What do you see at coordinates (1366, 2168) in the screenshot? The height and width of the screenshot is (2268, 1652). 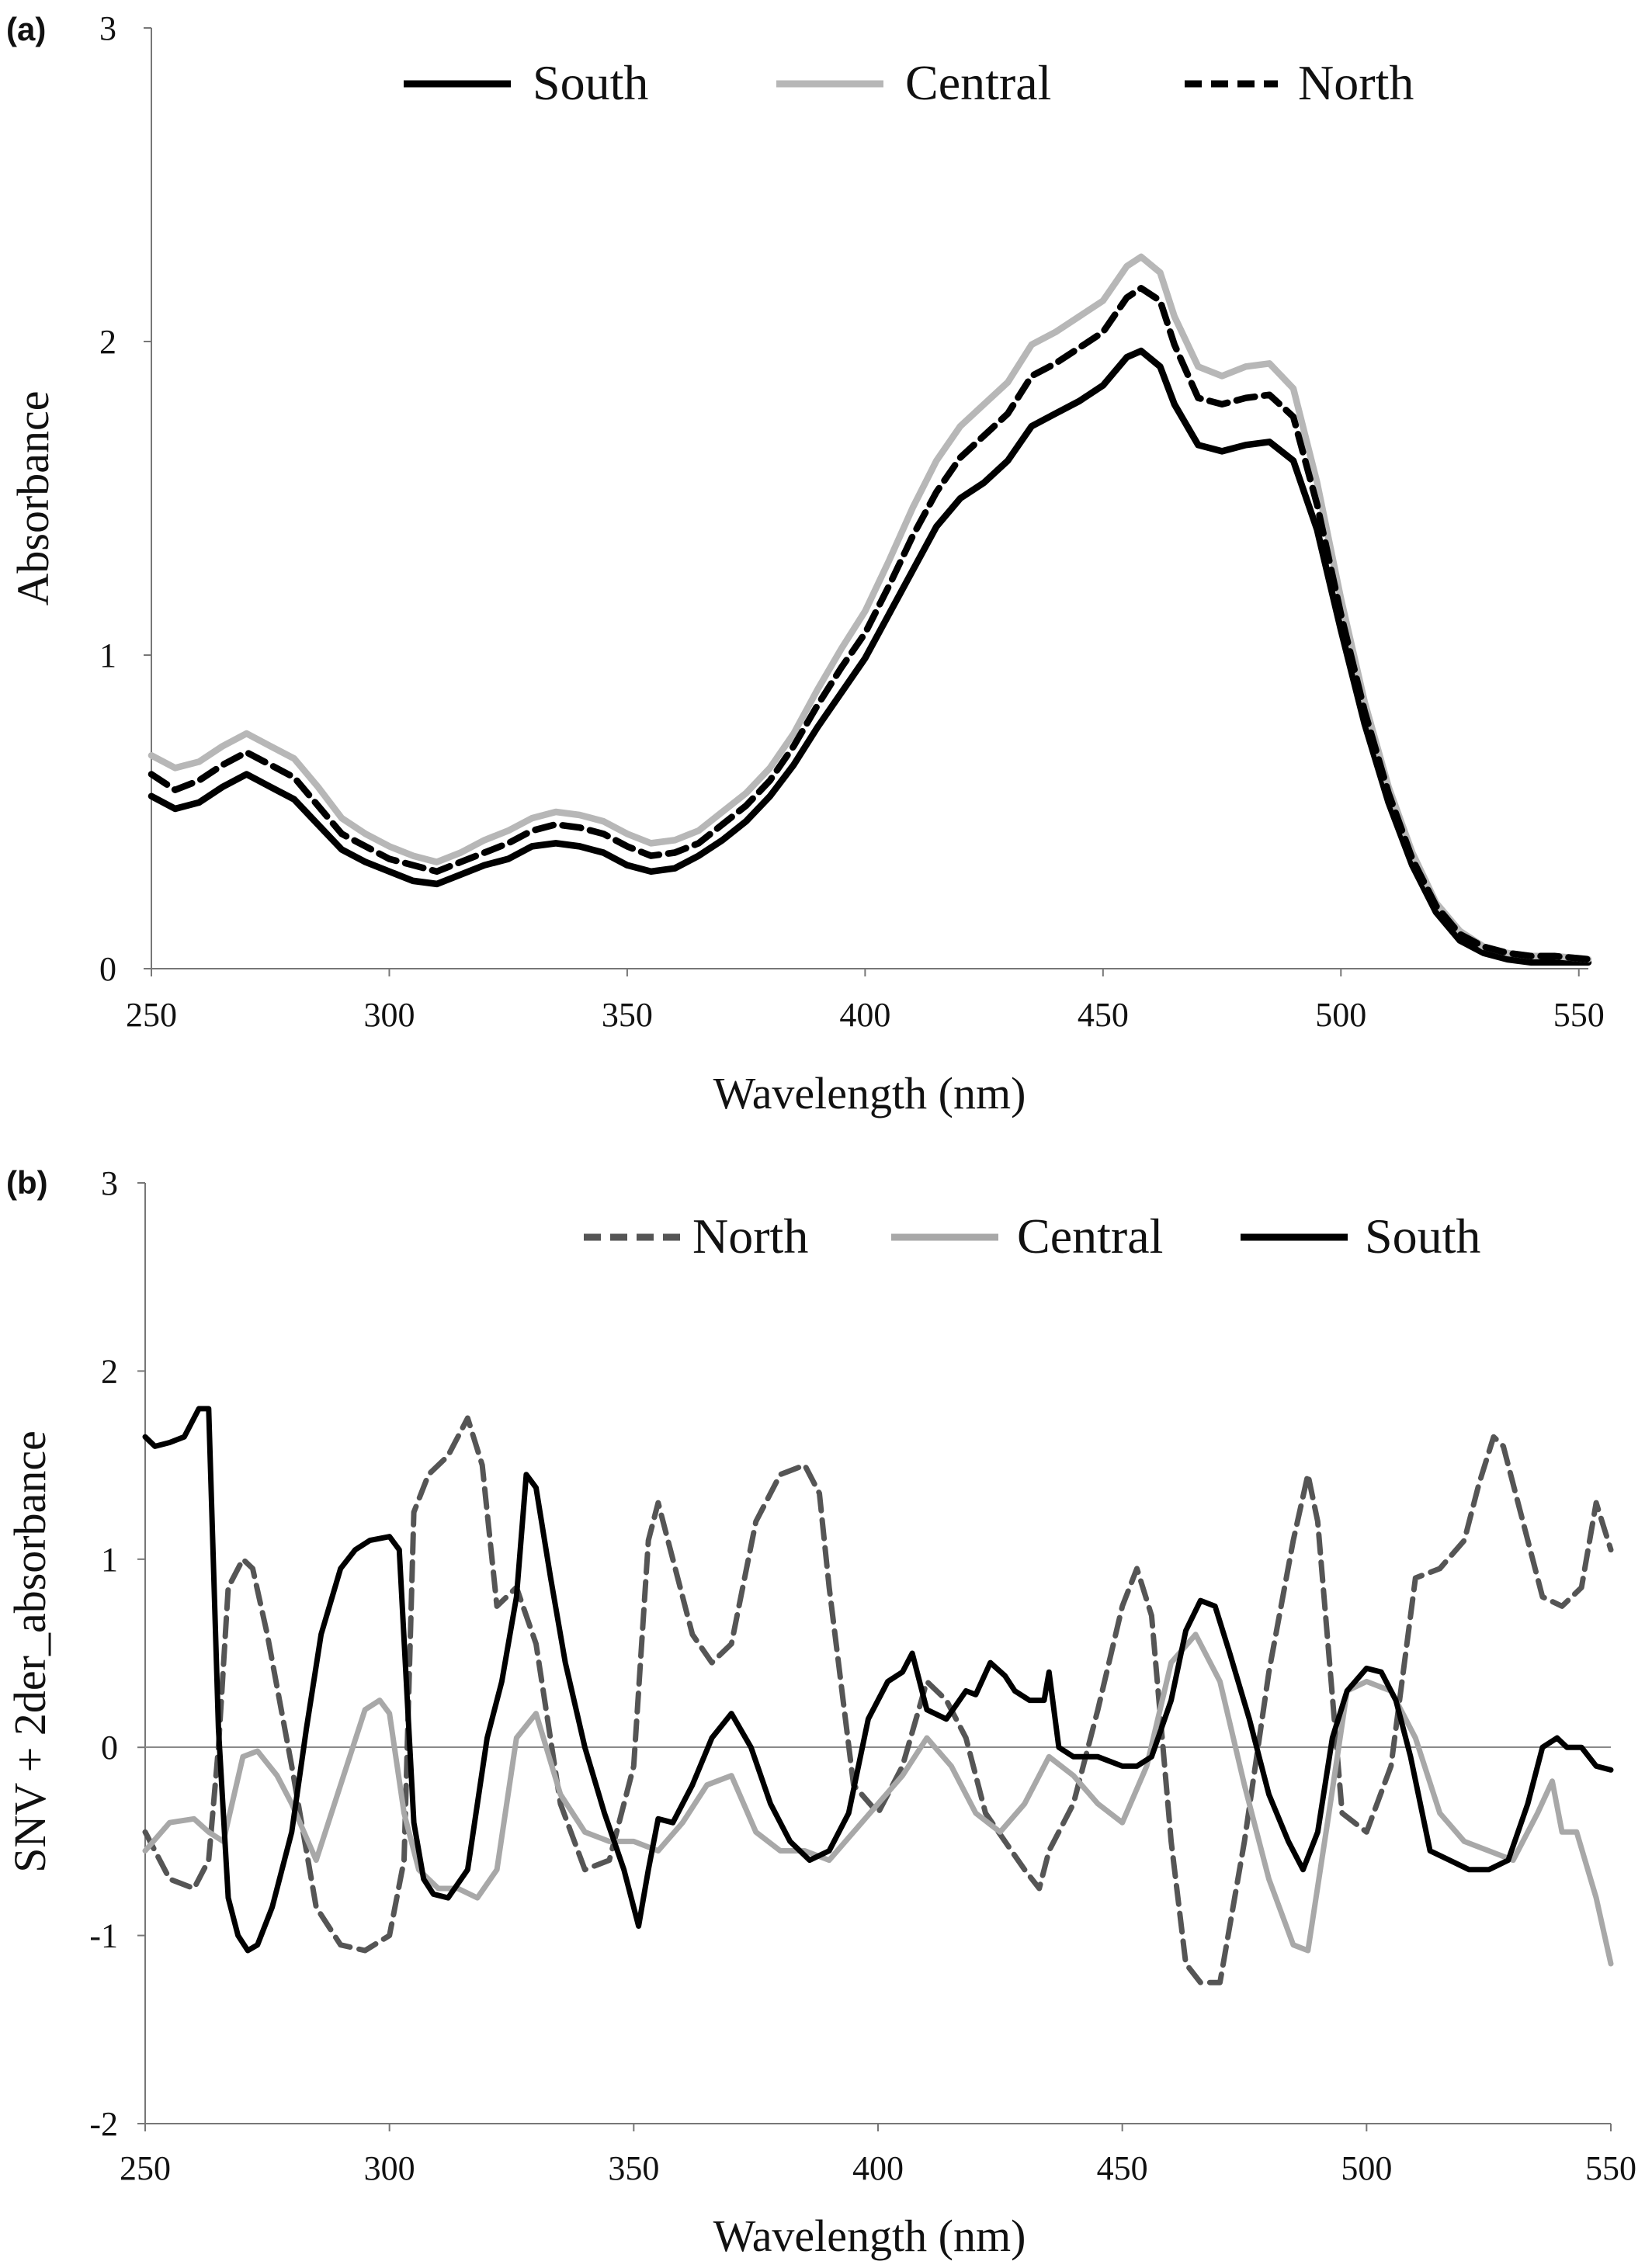 I see `panel-b-x-tick-label: 500` at bounding box center [1366, 2168].